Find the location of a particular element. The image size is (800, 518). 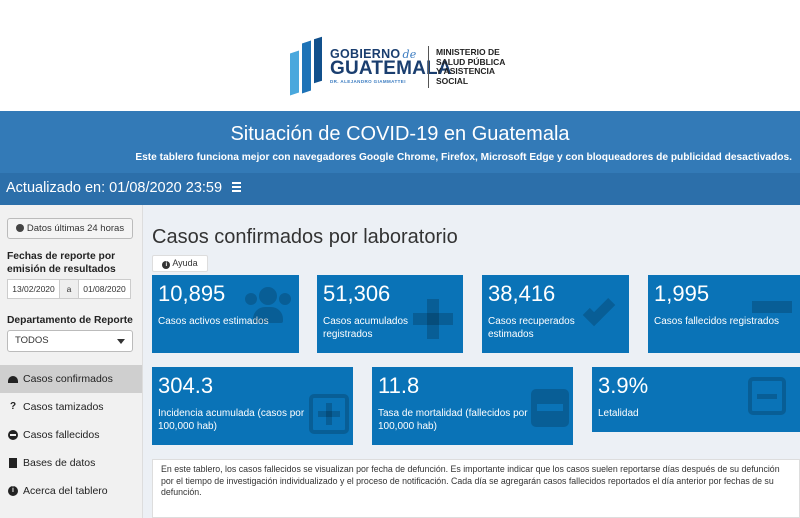

section-title: Casos confirmados por laboratorio is located at coordinates (305, 237).